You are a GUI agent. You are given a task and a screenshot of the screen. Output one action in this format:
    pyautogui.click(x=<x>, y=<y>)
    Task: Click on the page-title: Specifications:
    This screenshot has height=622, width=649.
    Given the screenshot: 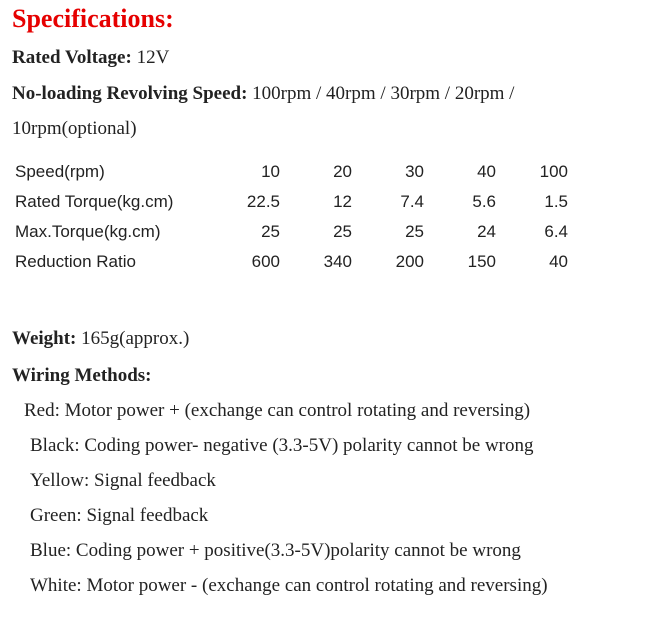 What is the action you would take?
    pyautogui.click(x=93, y=18)
    